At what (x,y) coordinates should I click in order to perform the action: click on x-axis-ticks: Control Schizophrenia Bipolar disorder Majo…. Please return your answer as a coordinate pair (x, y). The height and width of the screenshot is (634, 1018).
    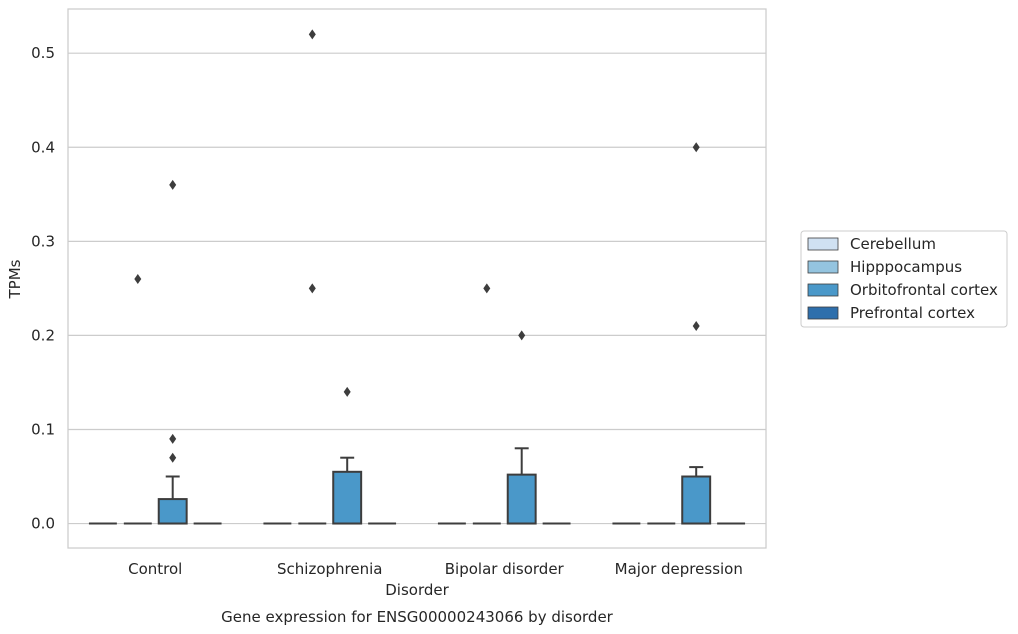
    Looking at the image, I should click on (435, 569).